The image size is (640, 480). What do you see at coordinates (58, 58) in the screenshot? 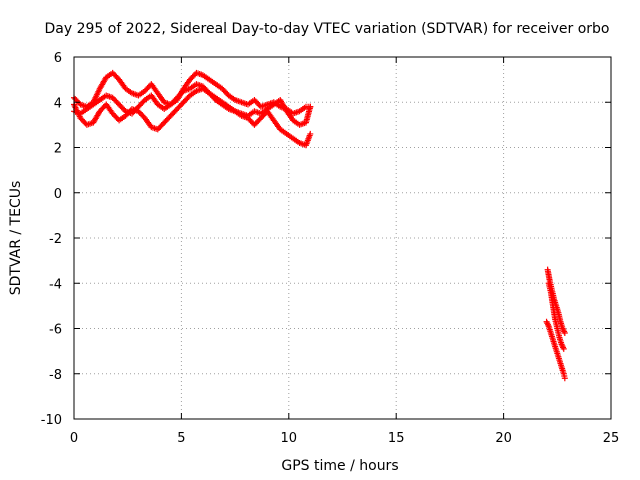
I see `y-tick-label: 6` at bounding box center [58, 58].